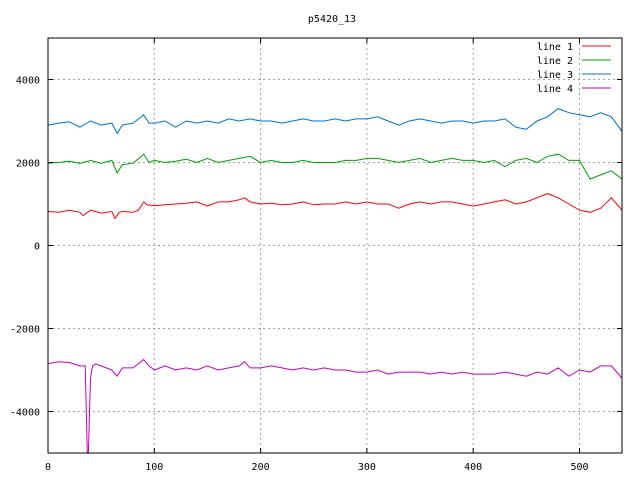  Describe the element at coordinates (48, 467) in the screenshot. I see `x-tick-label: 0` at that location.